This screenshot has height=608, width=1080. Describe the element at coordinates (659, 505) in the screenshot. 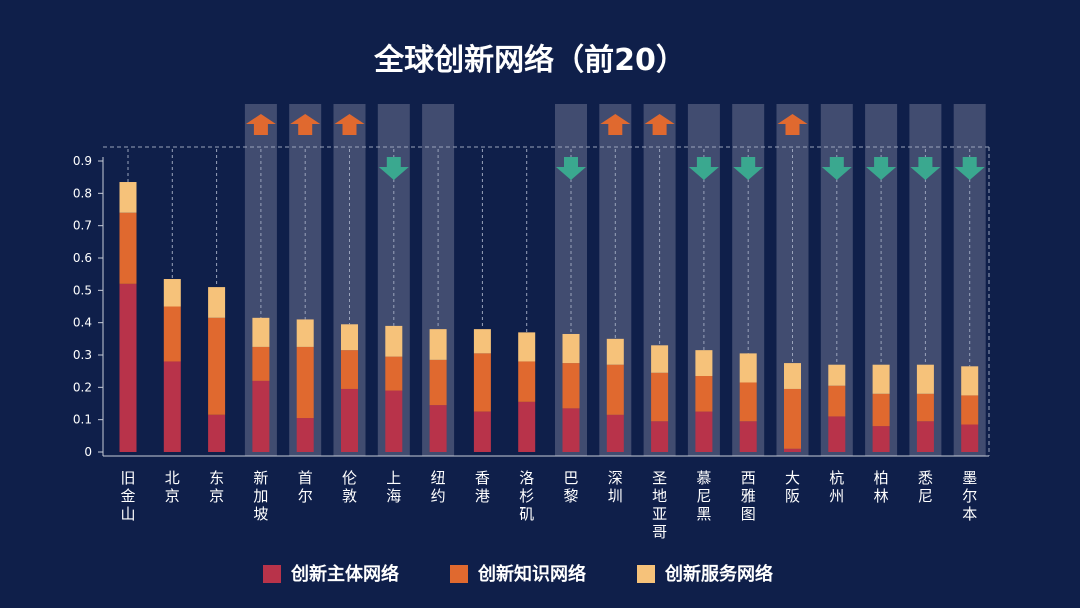

I see `x-tick-label: 圣地亚哥` at that location.